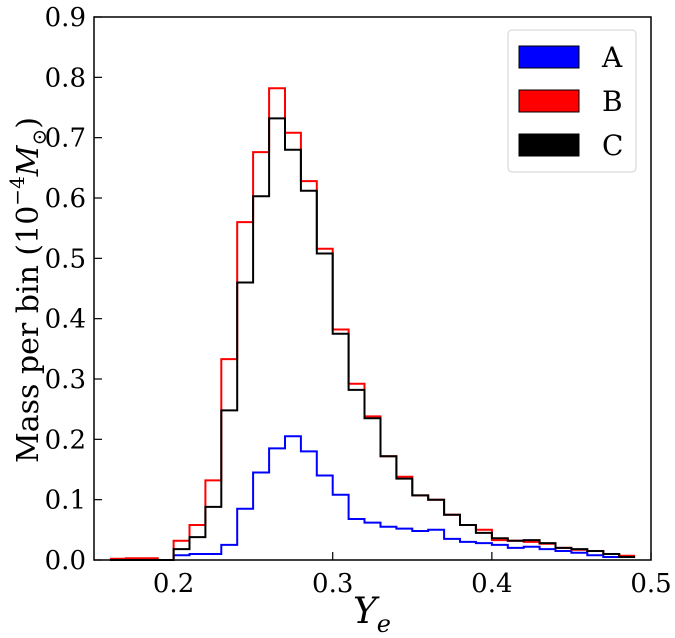 This screenshot has height=638, width=675. What do you see at coordinates (65, 78) in the screenshot?
I see `y-tick-label: 0.8` at bounding box center [65, 78].